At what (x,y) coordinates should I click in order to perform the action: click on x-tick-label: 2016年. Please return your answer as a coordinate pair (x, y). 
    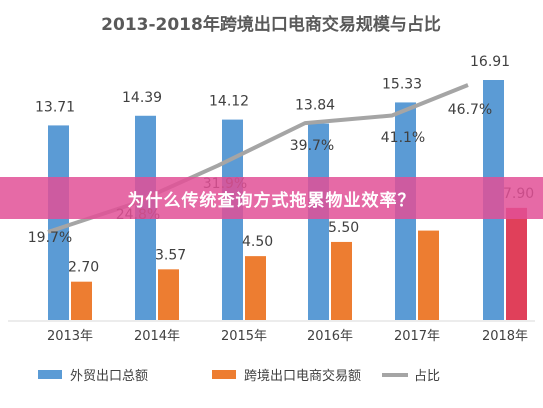
    Looking at the image, I should click on (330, 336).